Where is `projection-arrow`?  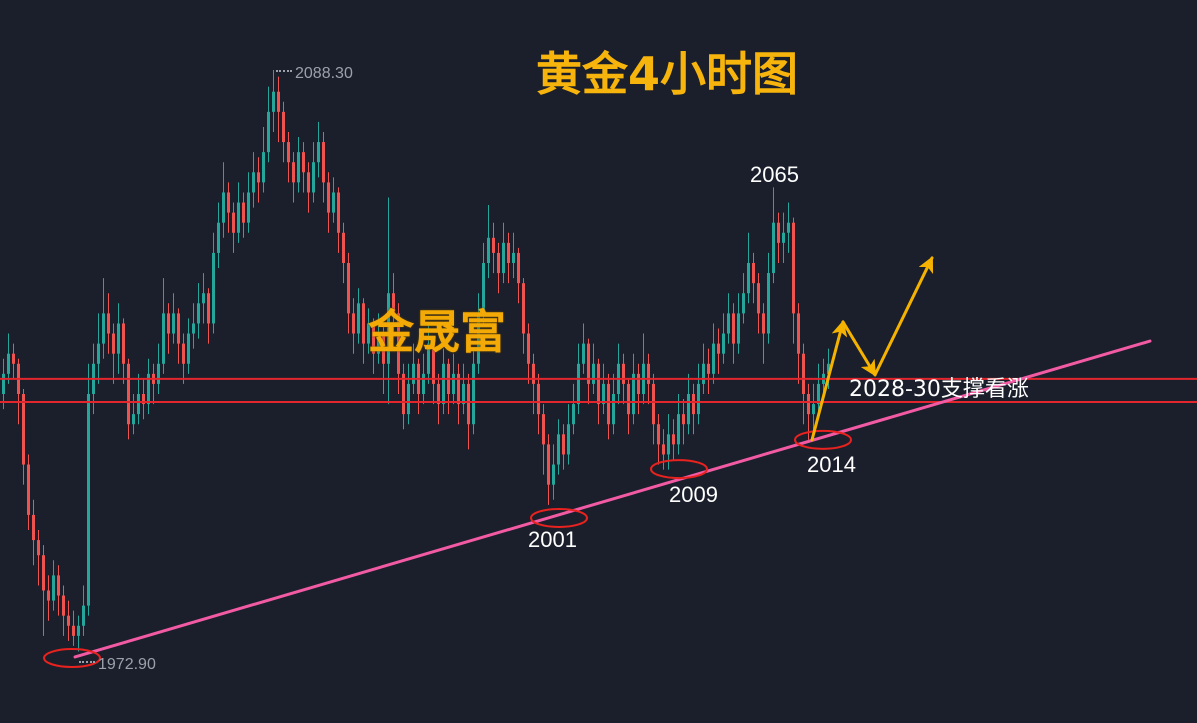 projection-arrow is located at coordinates (903, 316).